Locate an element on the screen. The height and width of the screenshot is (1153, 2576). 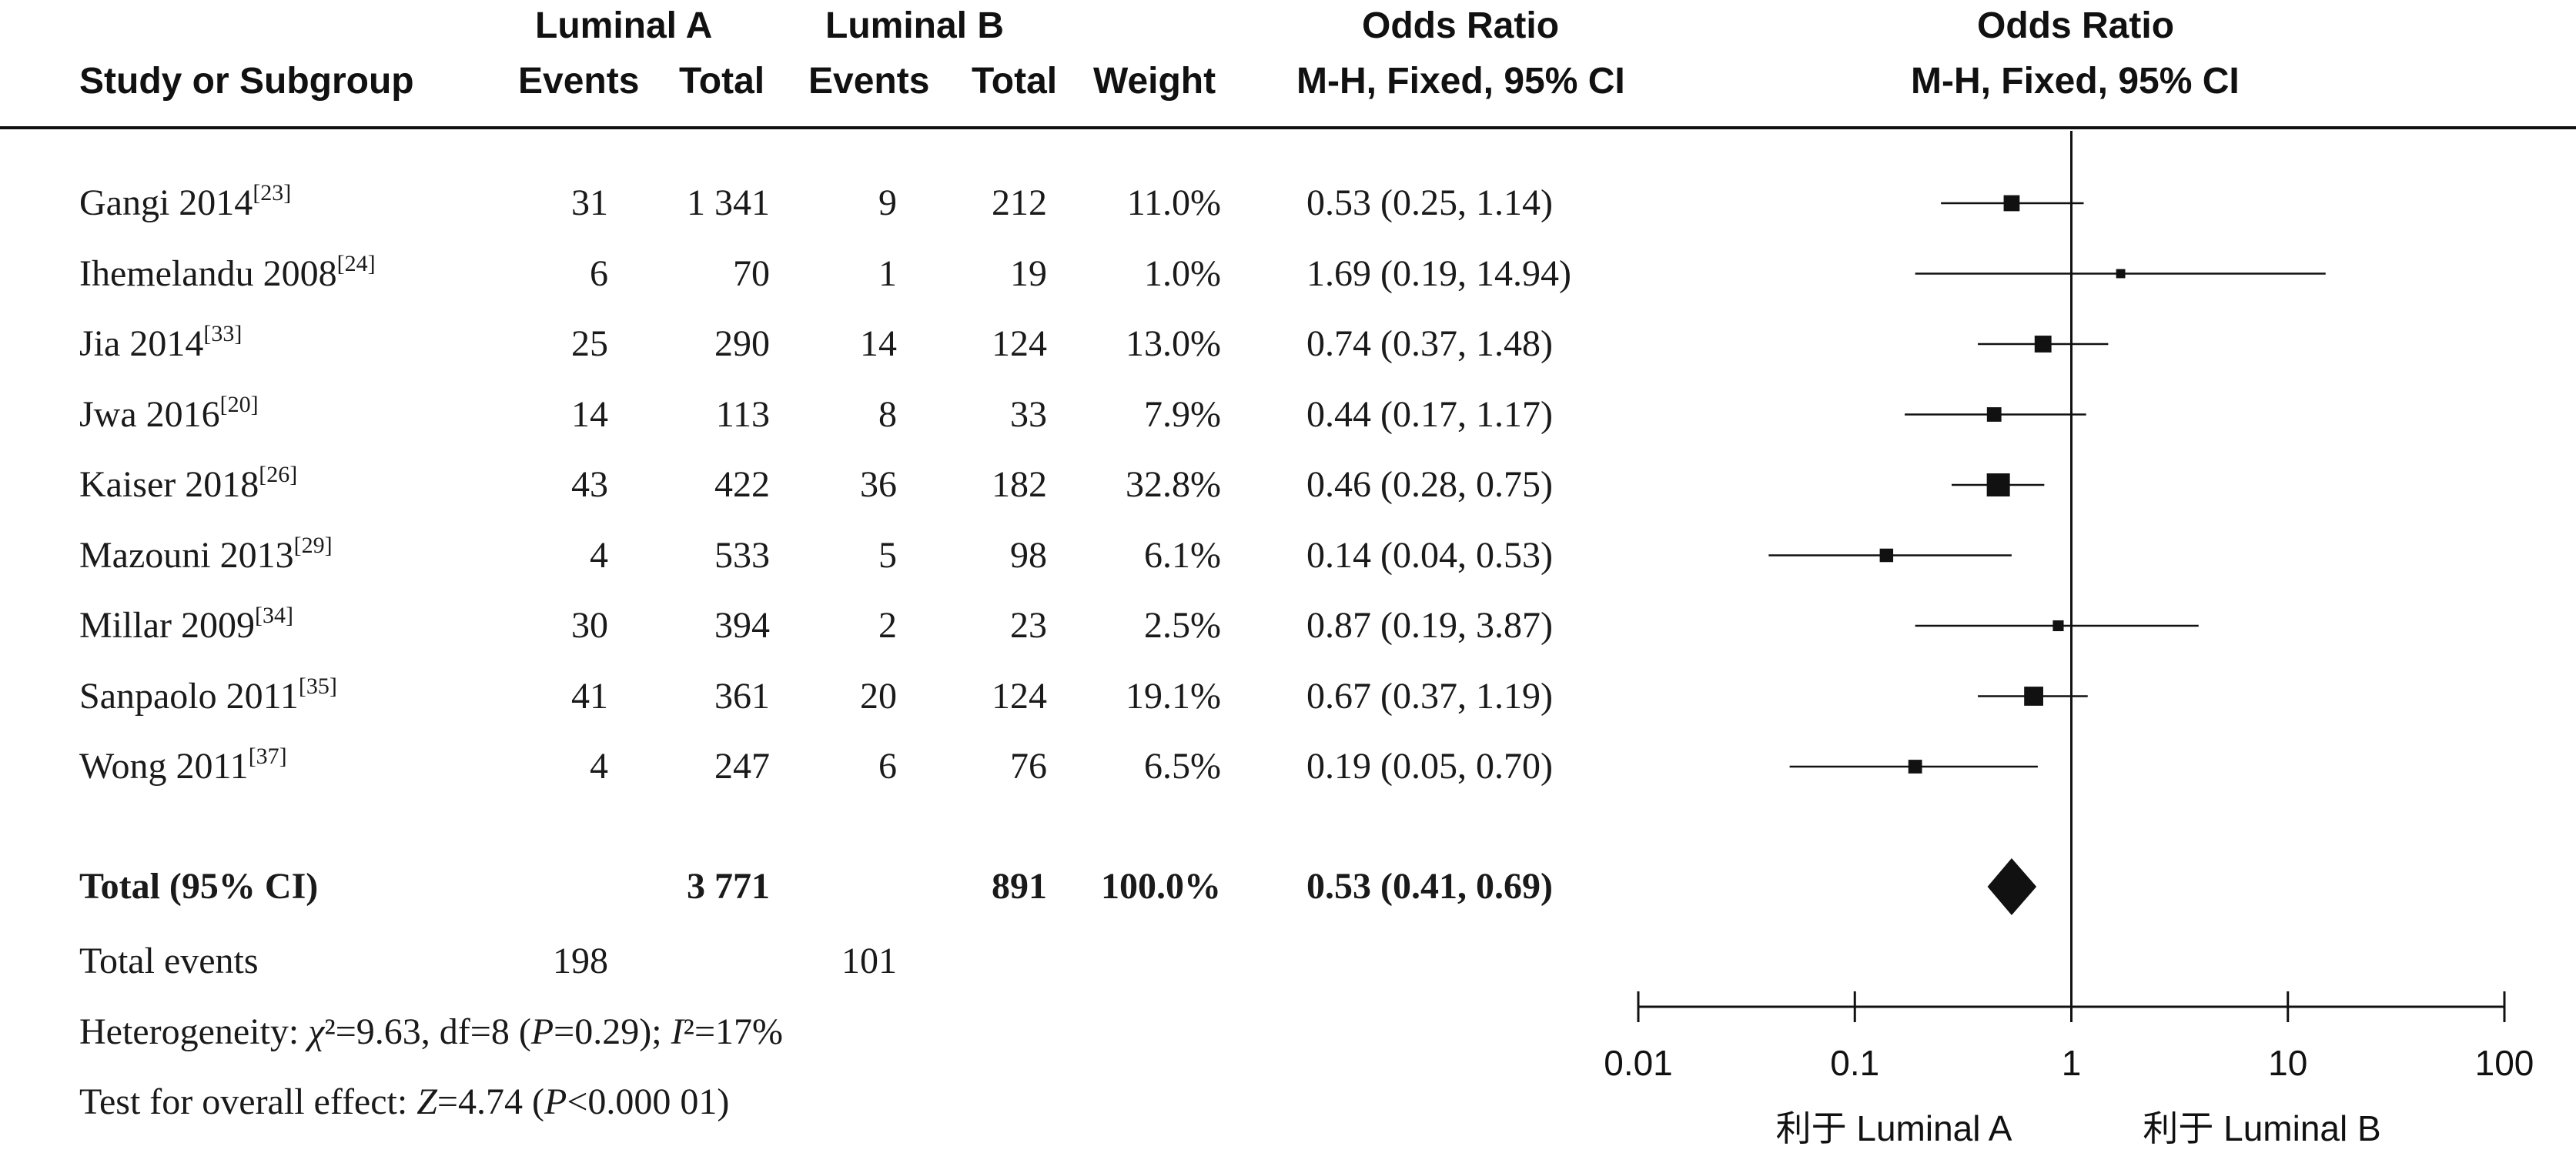
header-a-events: Events is located at coordinates (579, 81).